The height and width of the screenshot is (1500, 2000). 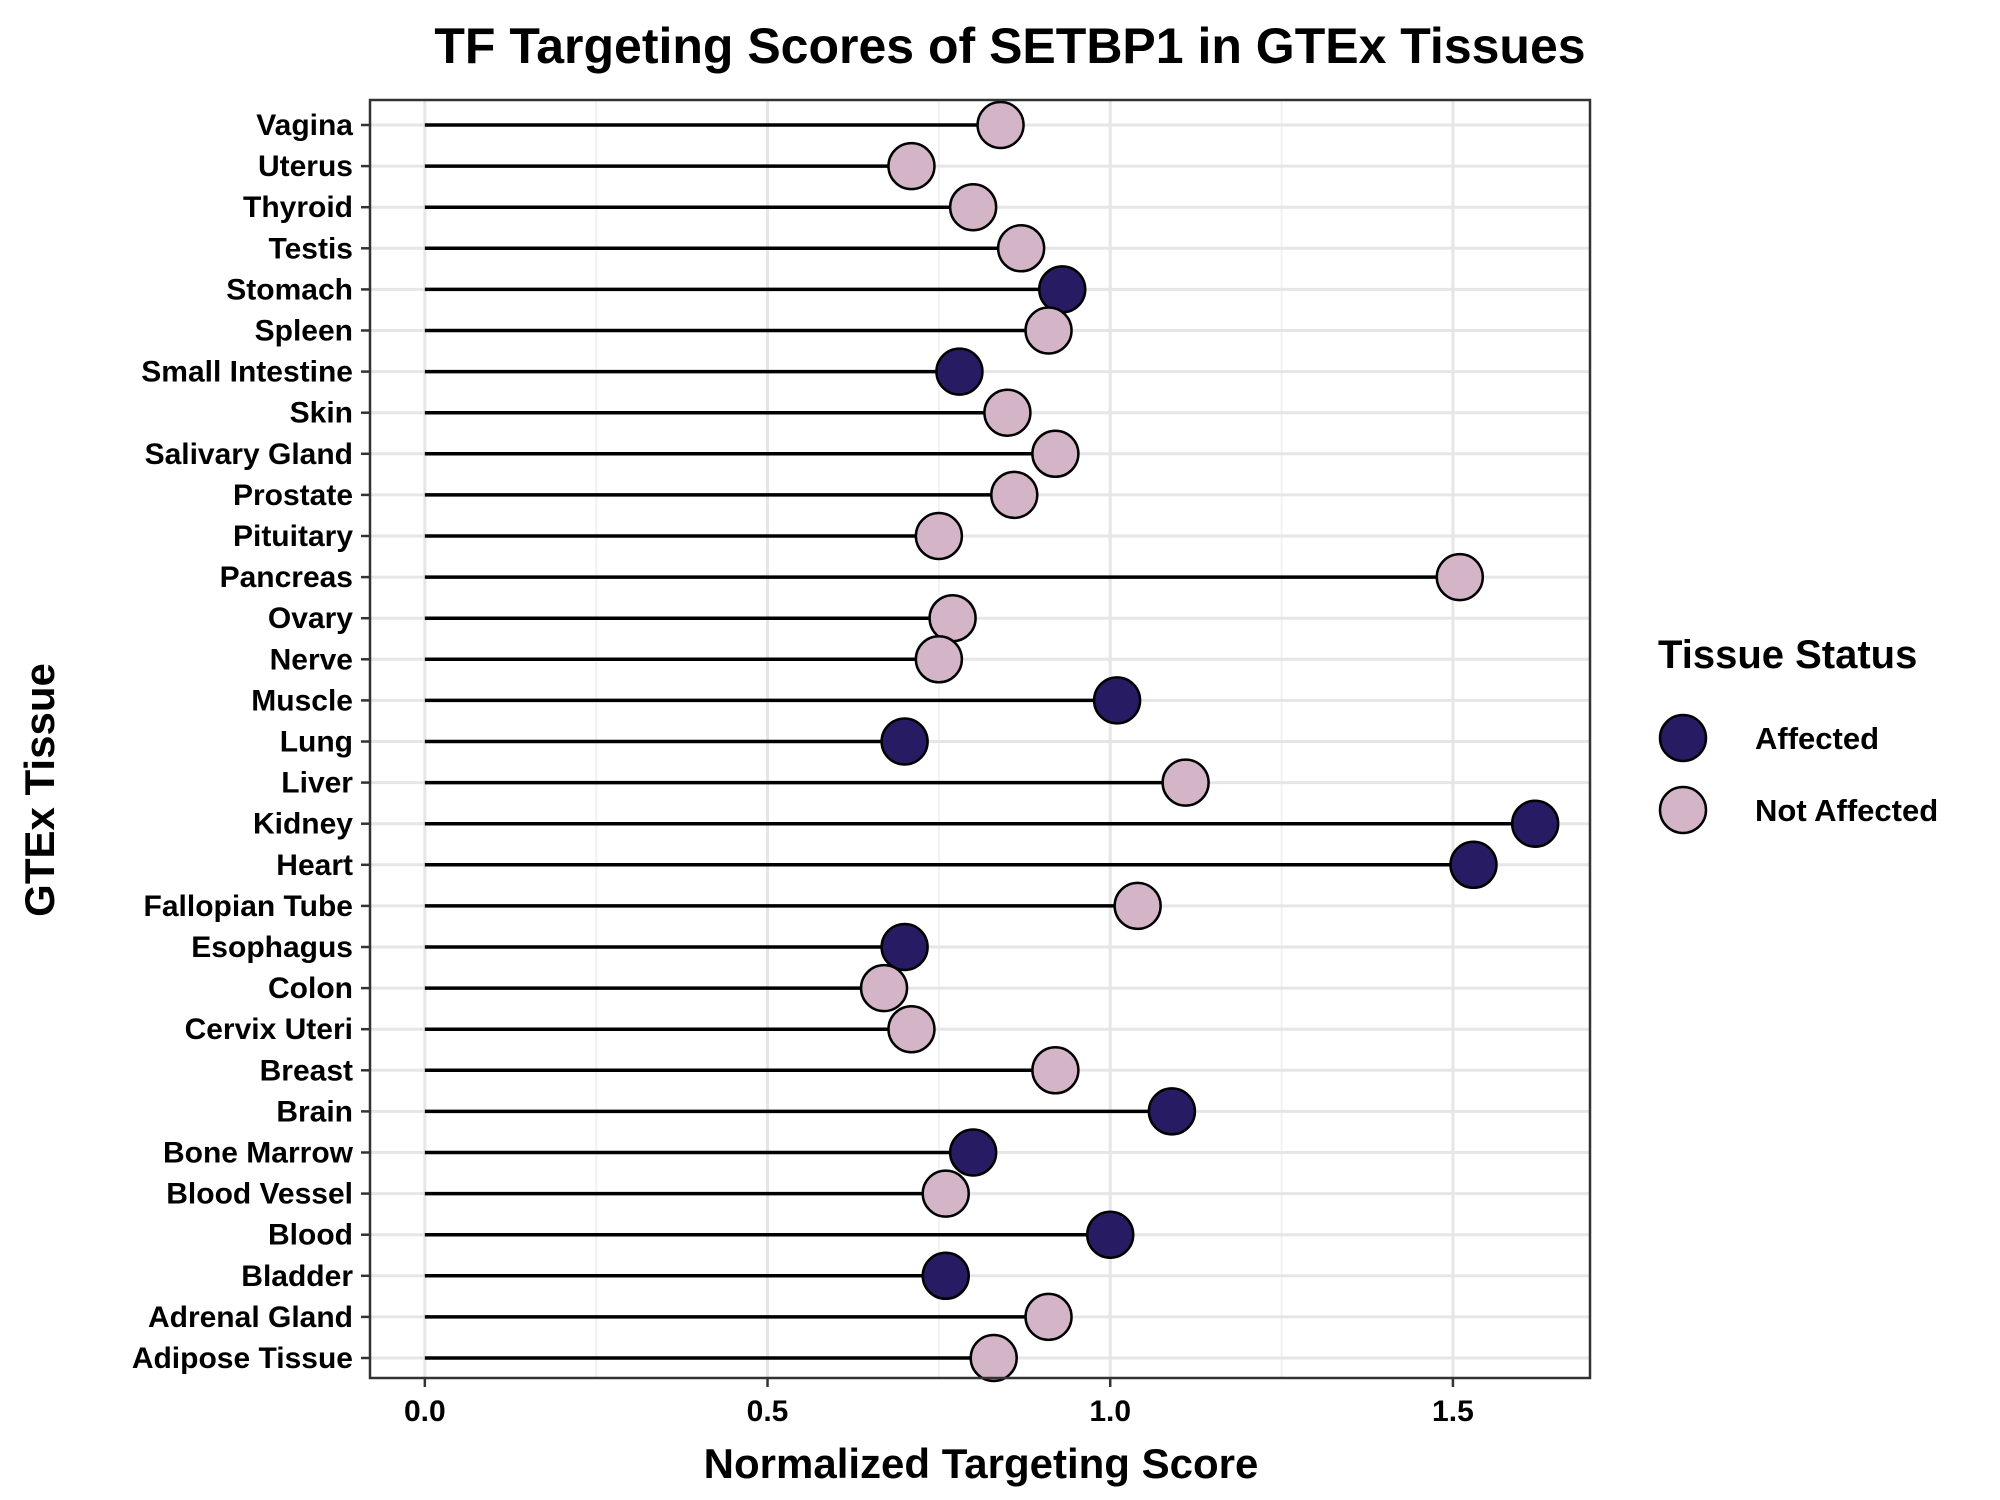 What do you see at coordinates (286, 577) in the screenshot?
I see `y-tick-label: Pancreas` at bounding box center [286, 577].